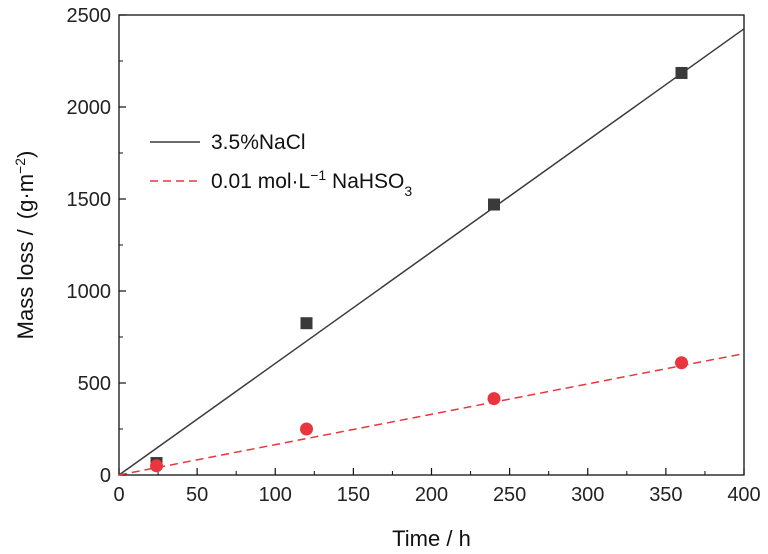 This screenshot has width=768, height=554. I want to click on x-tick-label: 150, so click(353, 495).